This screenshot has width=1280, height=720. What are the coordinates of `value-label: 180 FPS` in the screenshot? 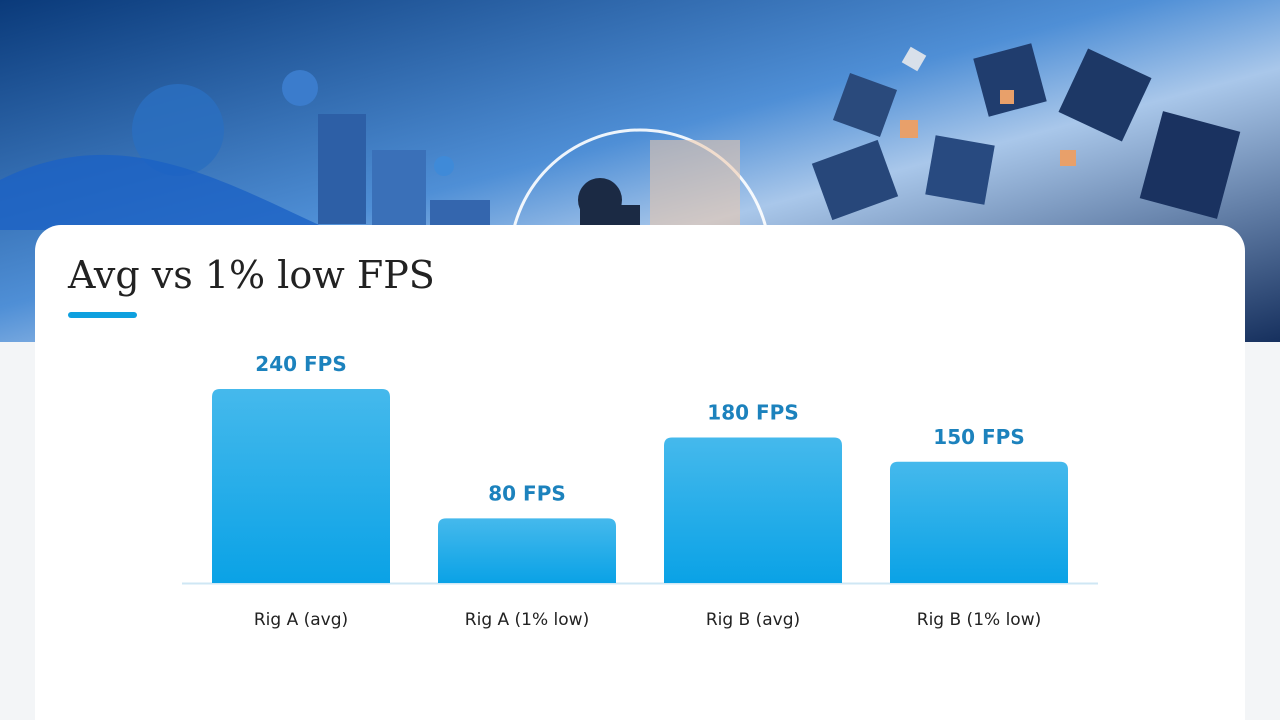 It's located at (752, 413).